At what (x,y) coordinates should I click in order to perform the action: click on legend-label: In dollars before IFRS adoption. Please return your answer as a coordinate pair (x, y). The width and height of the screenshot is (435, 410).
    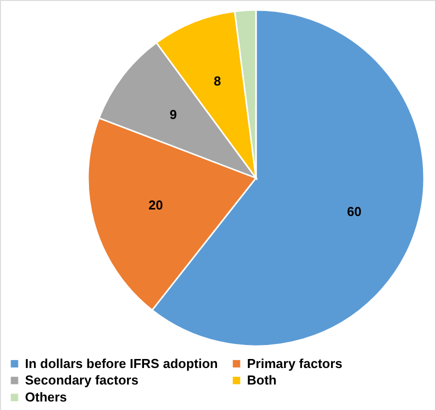
    Looking at the image, I should click on (121, 363).